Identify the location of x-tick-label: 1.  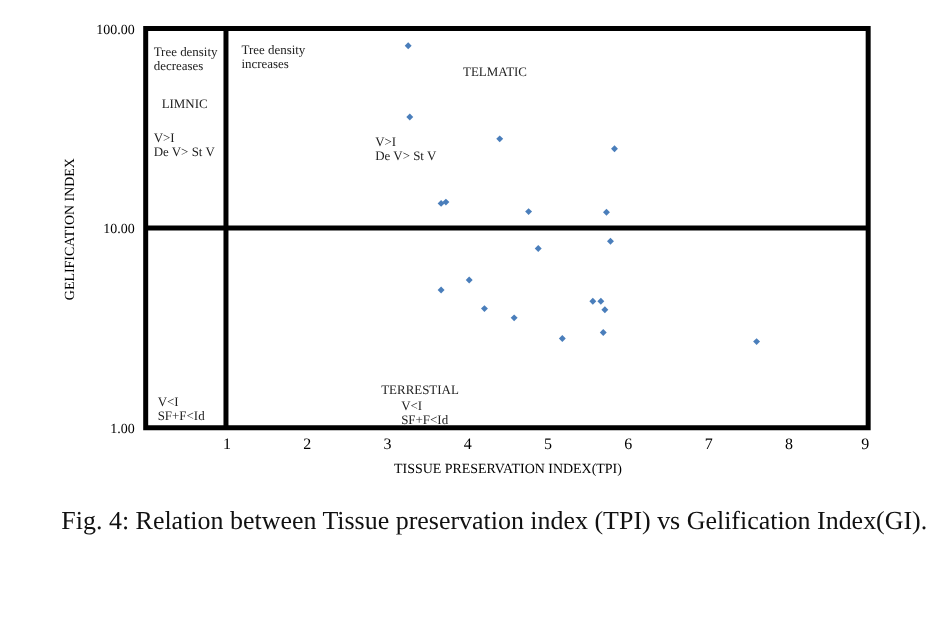
(226, 443).